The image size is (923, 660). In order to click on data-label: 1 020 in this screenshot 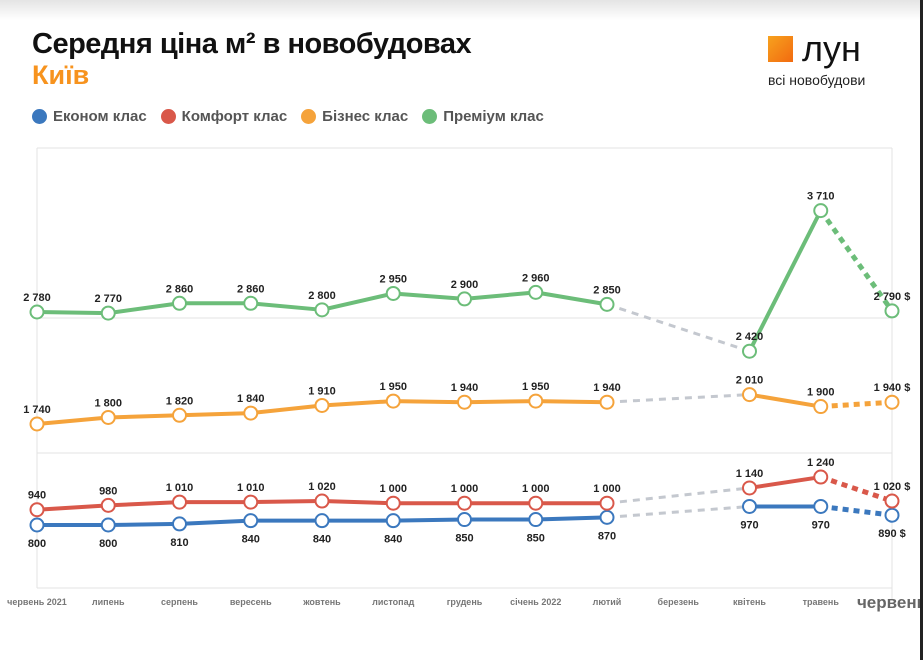, I will do `click(322, 487)`.